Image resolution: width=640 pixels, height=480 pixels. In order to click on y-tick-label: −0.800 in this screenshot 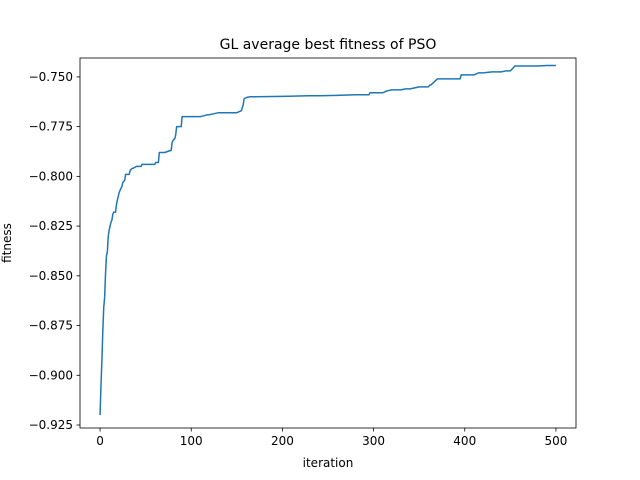, I will do `click(51, 176)`.